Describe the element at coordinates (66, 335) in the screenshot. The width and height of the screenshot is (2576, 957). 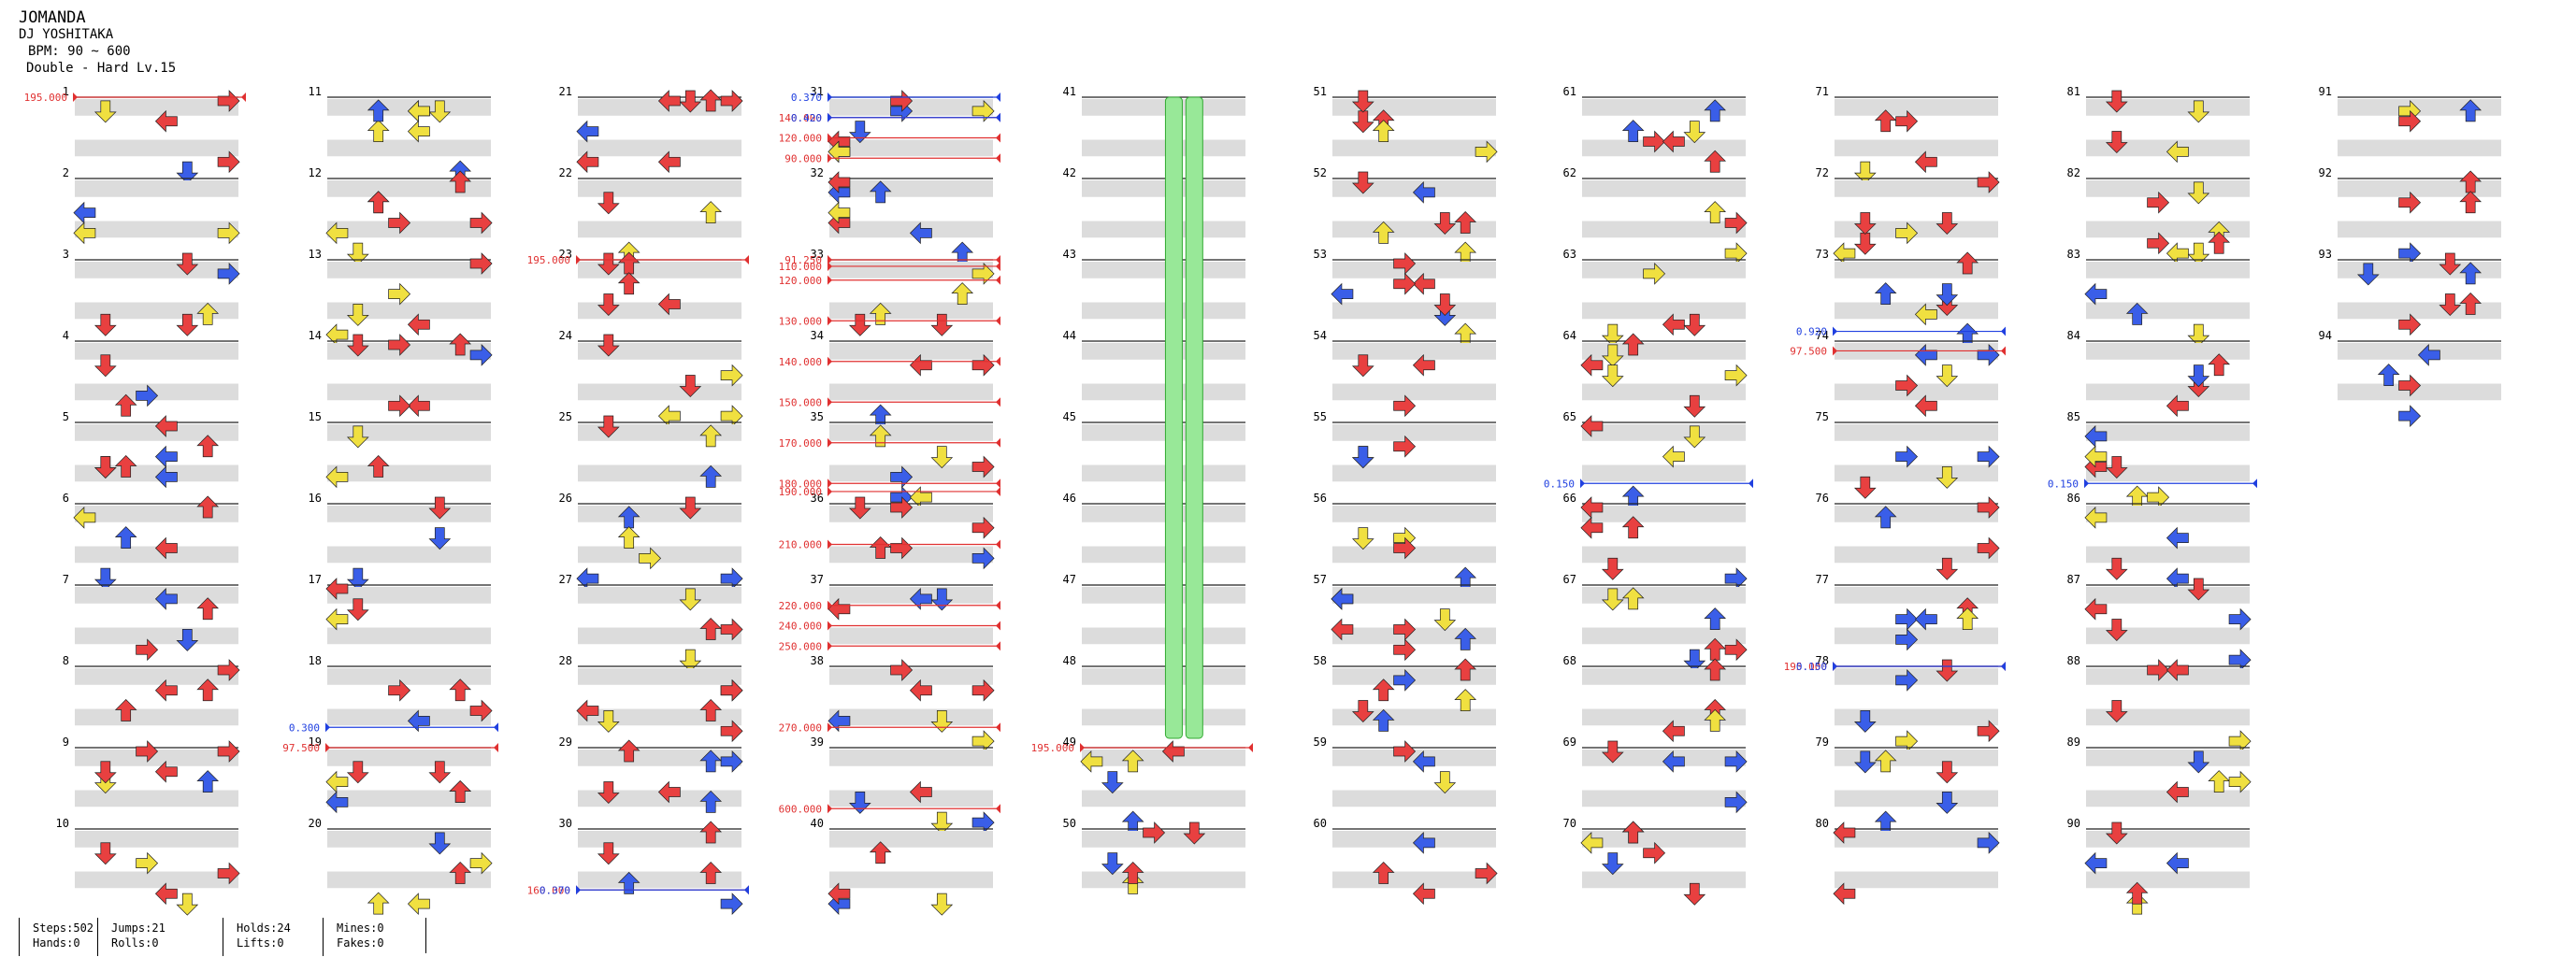
I see `measure-number: 4` at that location.